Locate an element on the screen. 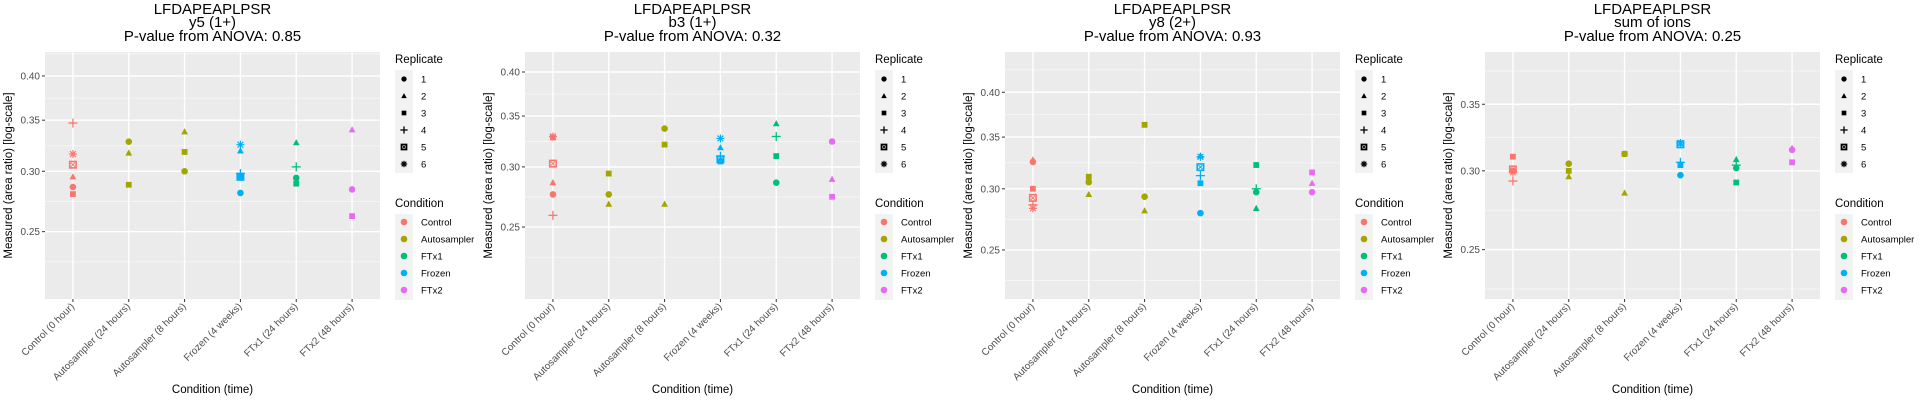 The image size is (1920, 400). legend-replicate-title: Replicate is located at coordinates (419, 60).